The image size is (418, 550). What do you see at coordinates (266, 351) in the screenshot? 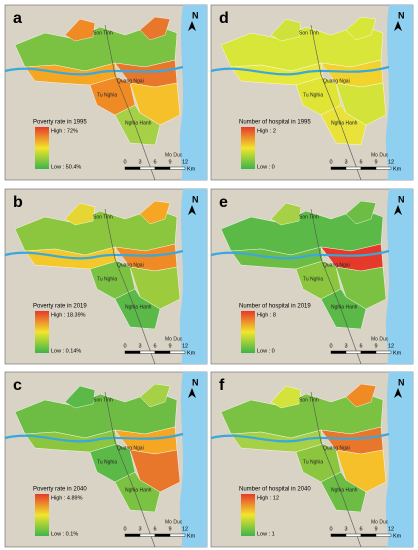
I see `legend-low: Low : 0` at bounding box center [266, 351].